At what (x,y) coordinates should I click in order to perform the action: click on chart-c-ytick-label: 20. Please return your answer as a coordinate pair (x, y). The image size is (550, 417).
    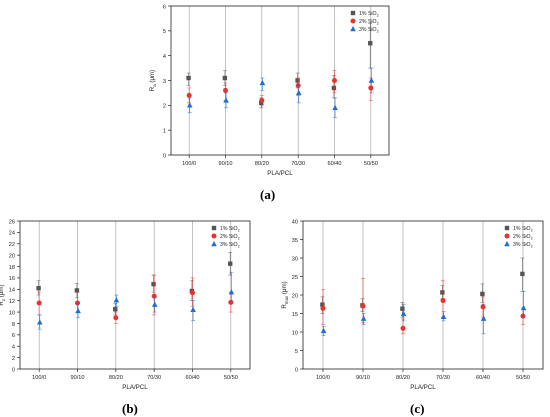
    Looking at the image, I should click on (295, 296).